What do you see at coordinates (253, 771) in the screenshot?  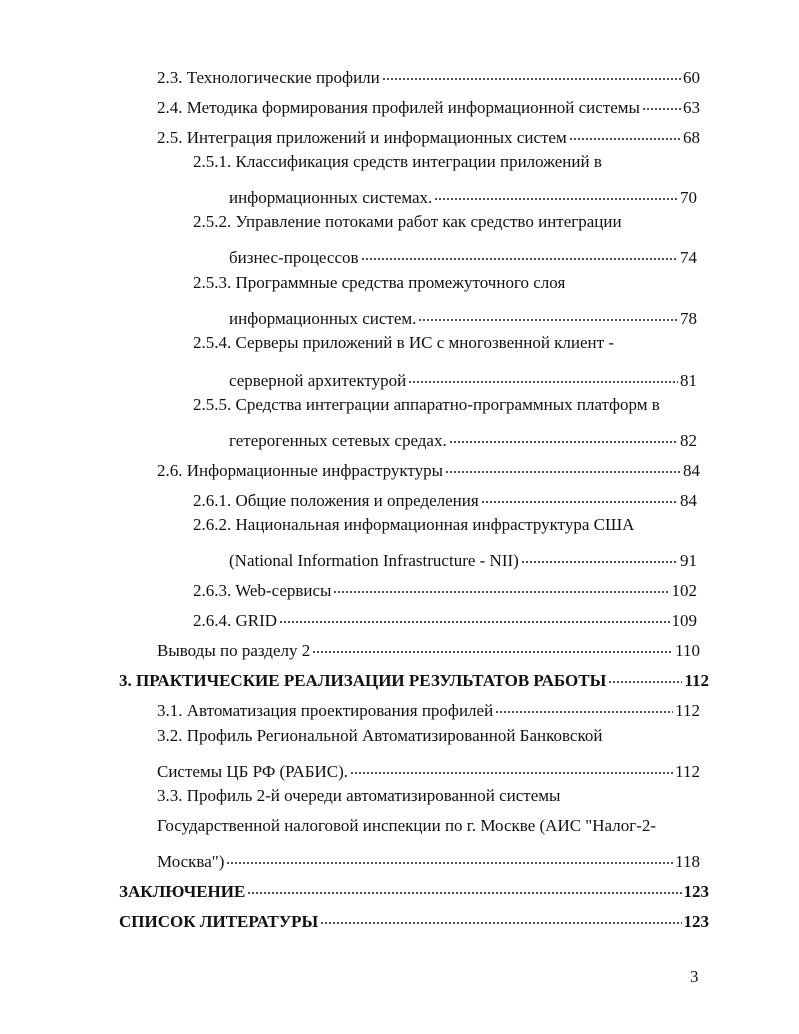 I see `toc-entry-title: Системы ЦБ РФ (РАБИС).` at bounding box center [253, 771].